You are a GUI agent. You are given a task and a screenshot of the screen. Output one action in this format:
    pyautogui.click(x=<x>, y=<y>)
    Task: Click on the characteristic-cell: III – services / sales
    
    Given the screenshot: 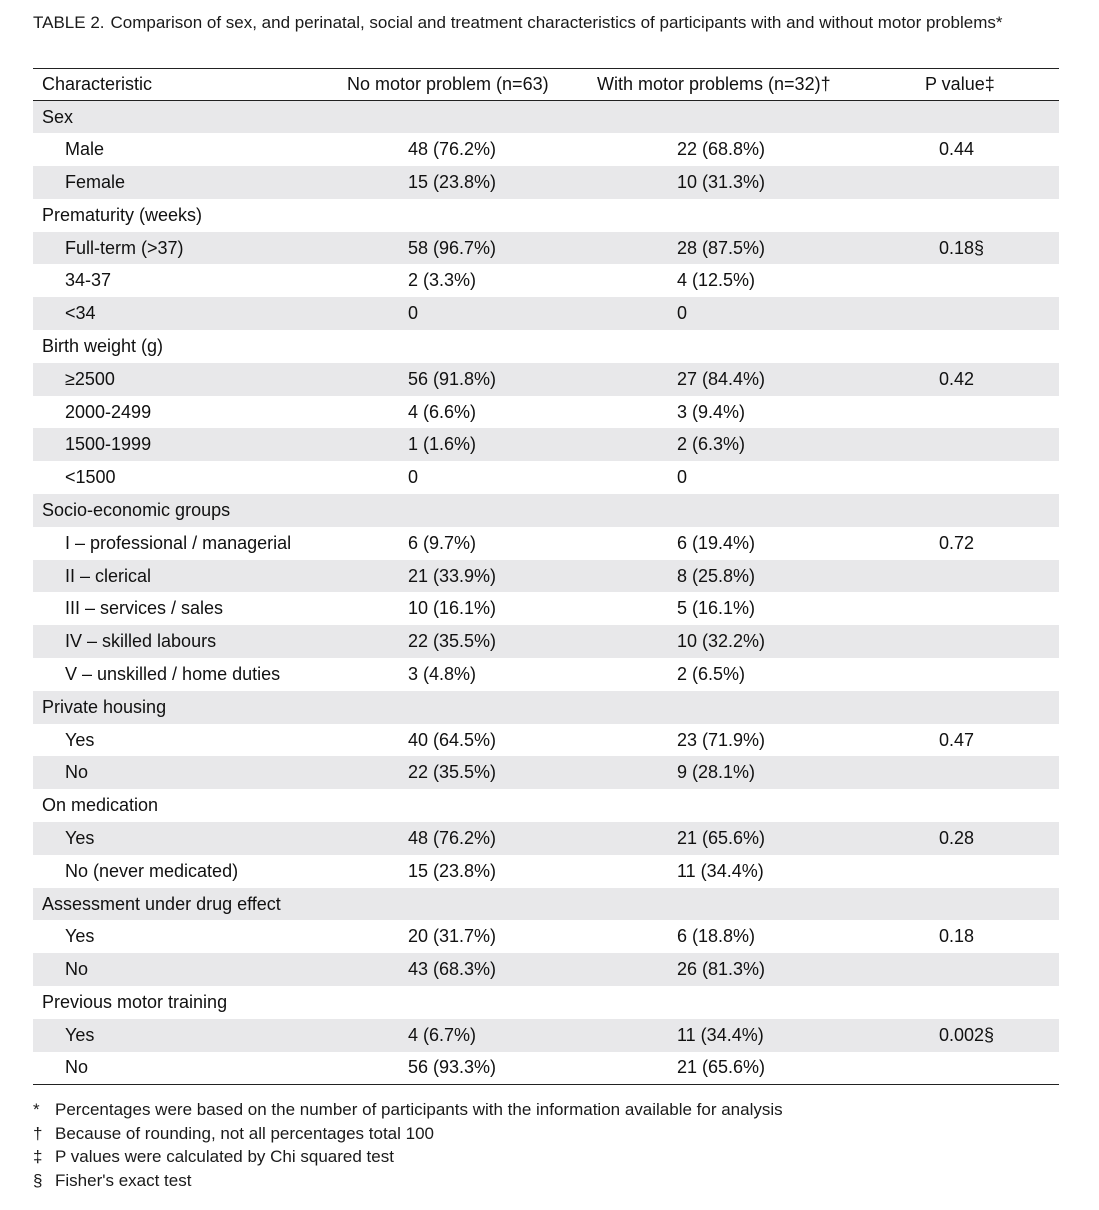 What is the action you would take?
    pyautogui.click(x=144, y=608)
    